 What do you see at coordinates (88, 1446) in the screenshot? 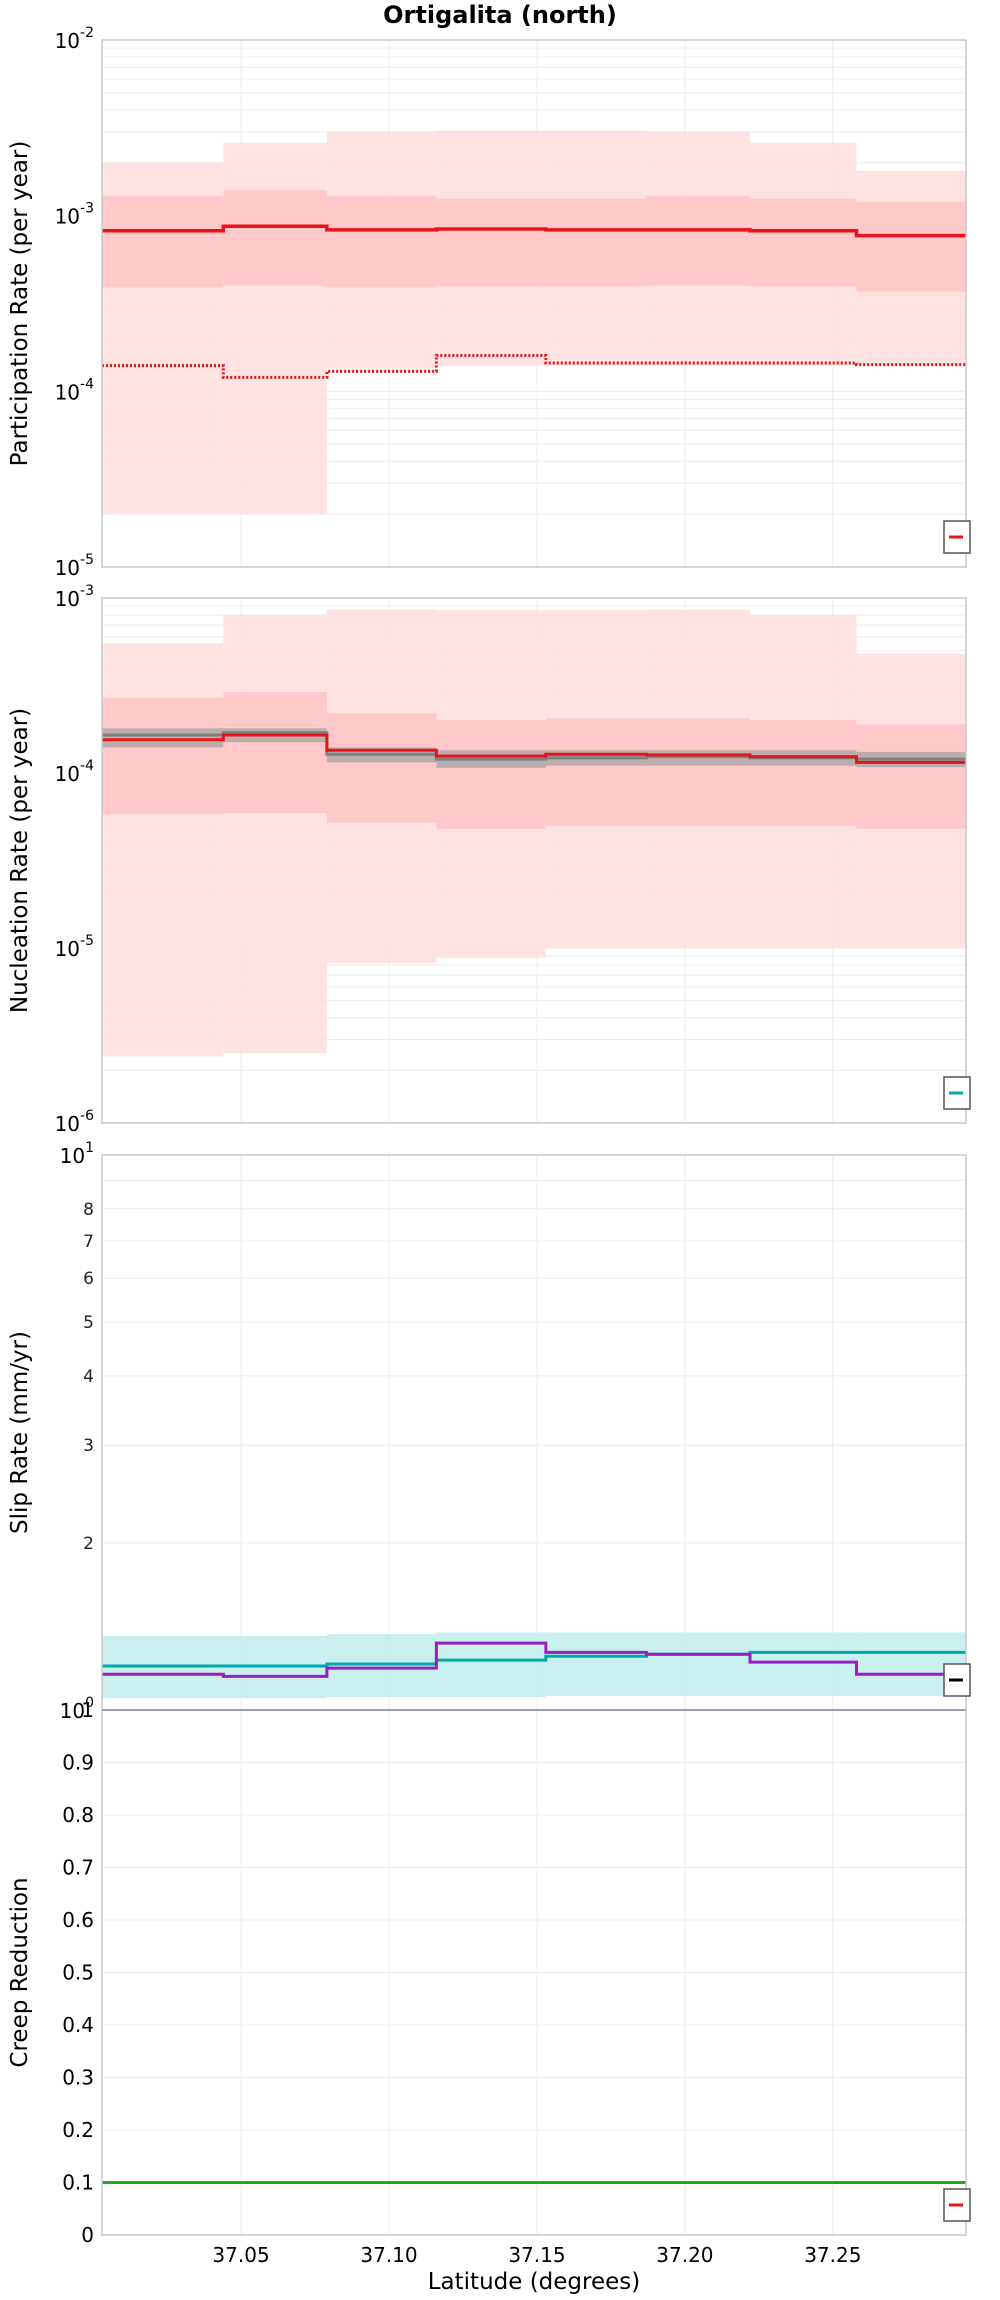
I see `y-minor-tick-label: 3` at bounding box center [88, 1446].